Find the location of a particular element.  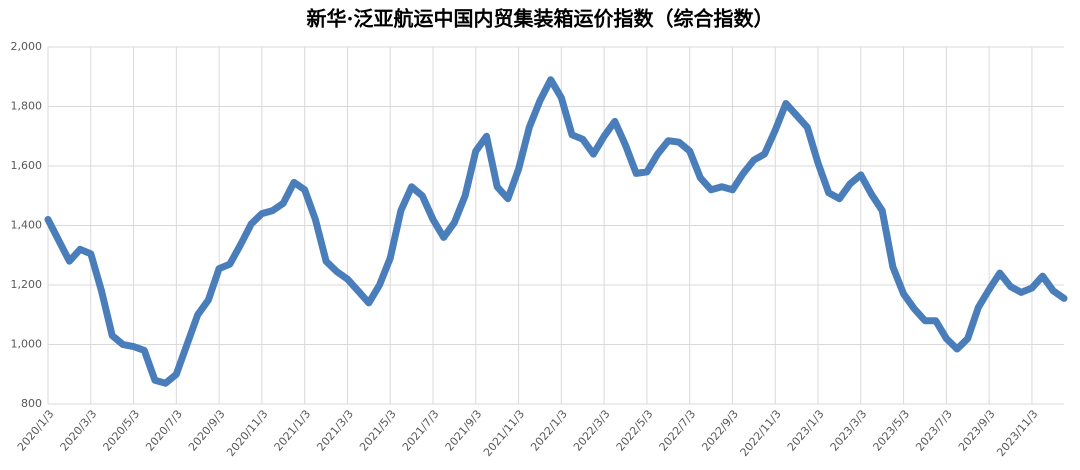

x-tick-label: 2022/5/3 is located at coordinates (635, 431).